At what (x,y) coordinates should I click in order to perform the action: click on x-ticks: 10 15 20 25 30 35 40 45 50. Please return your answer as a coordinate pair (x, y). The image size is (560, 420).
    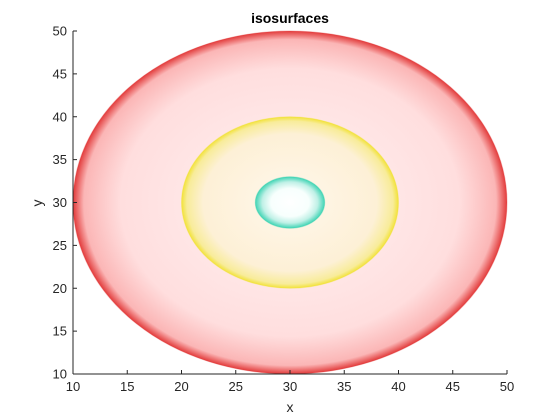
    Looking at the image, I should click on (290, 382).